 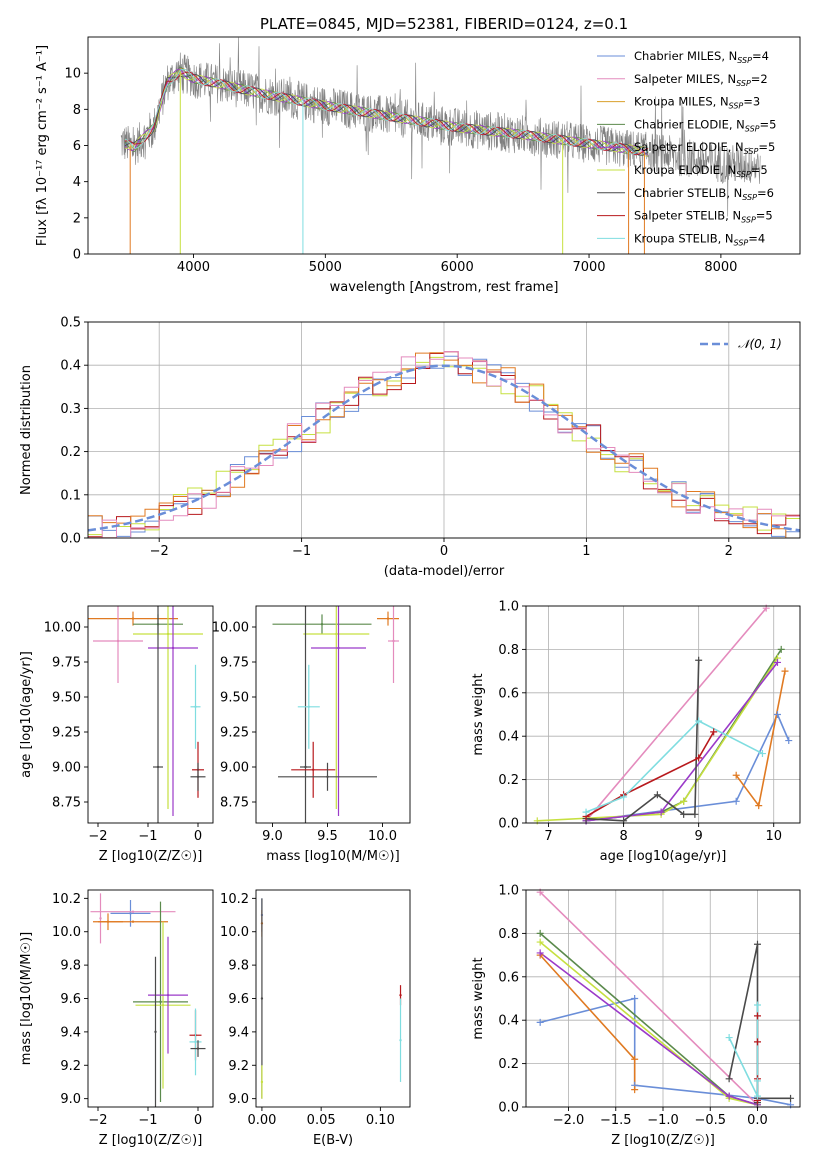 I want to click on y-tick-label: 9.6, so click(x=70, y=999).